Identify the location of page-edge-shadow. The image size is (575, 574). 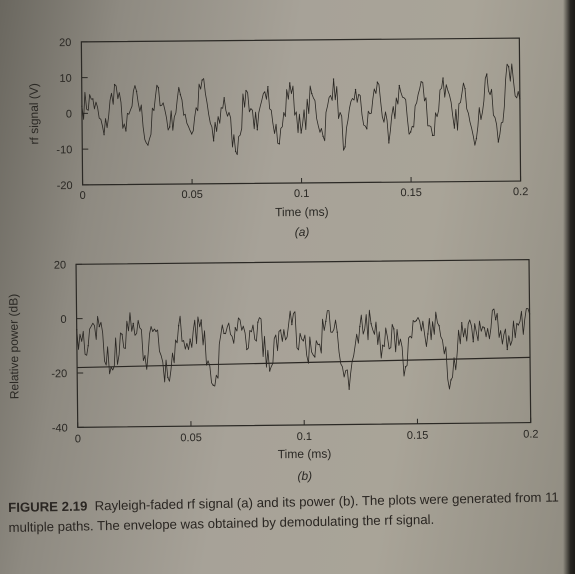
(569, 287).